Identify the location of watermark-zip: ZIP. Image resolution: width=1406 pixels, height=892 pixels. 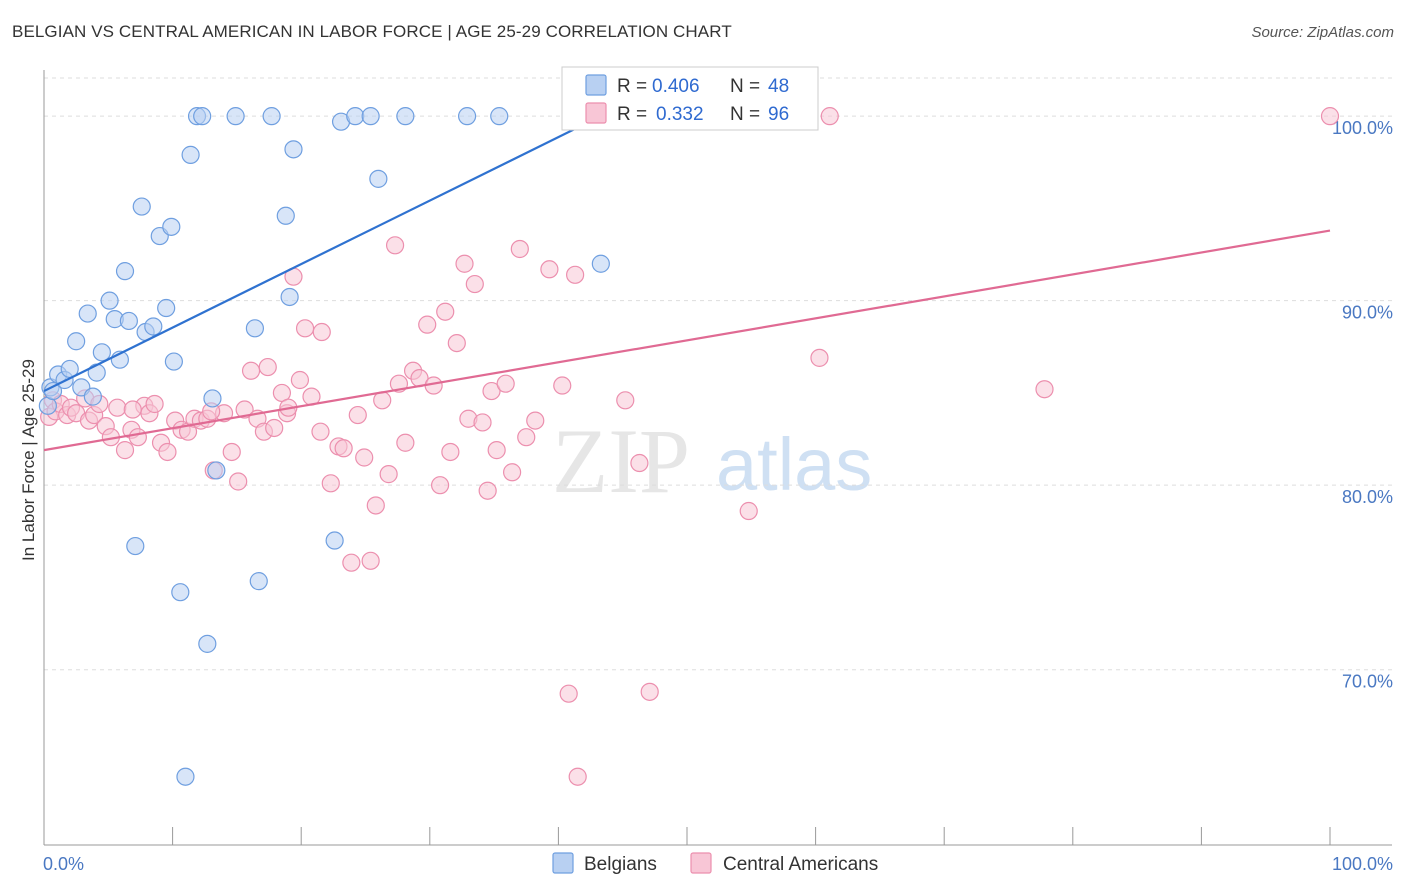
(621, 461).